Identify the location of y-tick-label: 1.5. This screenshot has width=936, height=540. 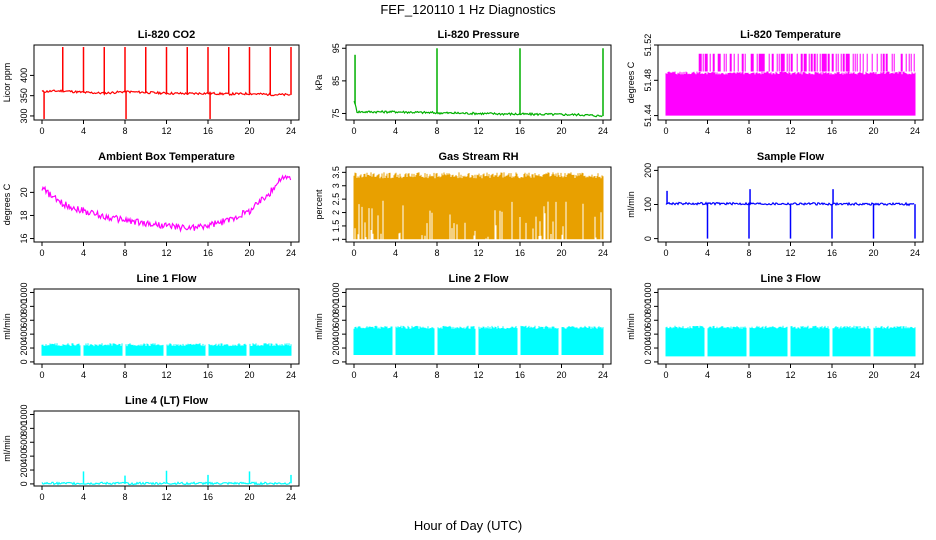
(336, 226).